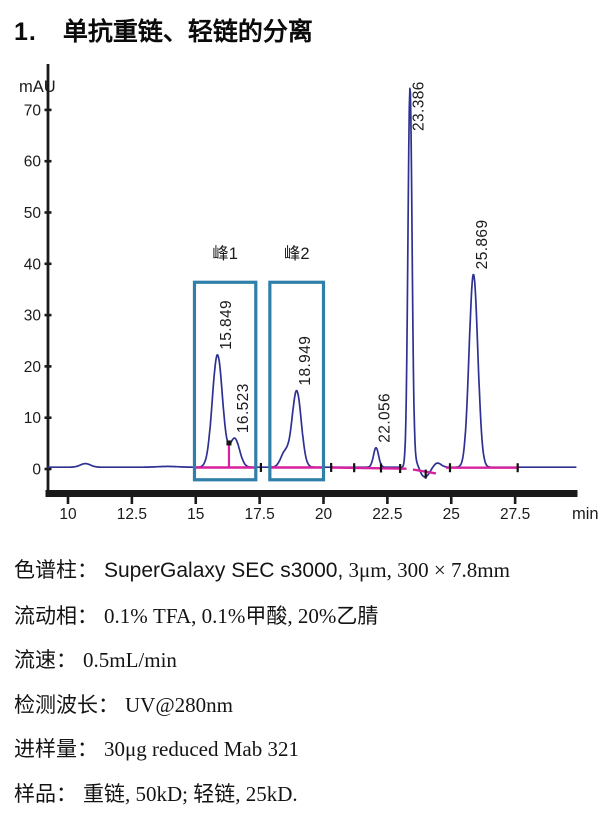 The width and height of the screenshot is (611, 828). What do you see at coordinates (310, 705) in the screenshot?
I see `condition-detection: 检测波长： UV@280nm` at bounding box center [310, 705].